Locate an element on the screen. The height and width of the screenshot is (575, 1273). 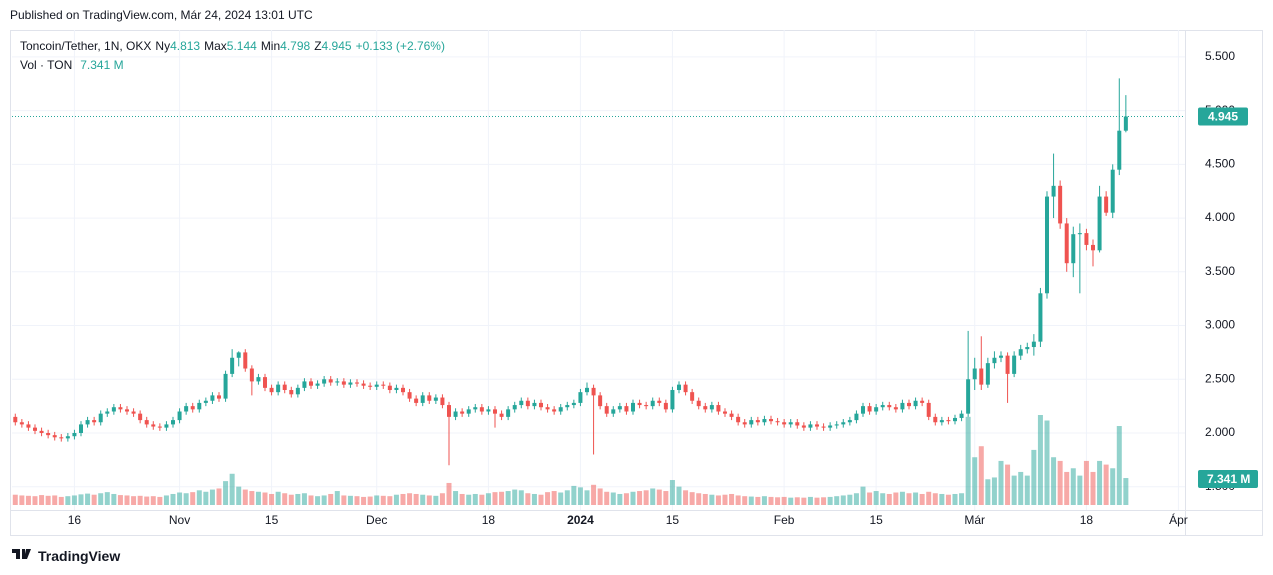
x-tick-label: 18 is located at coordinates (489, 520).